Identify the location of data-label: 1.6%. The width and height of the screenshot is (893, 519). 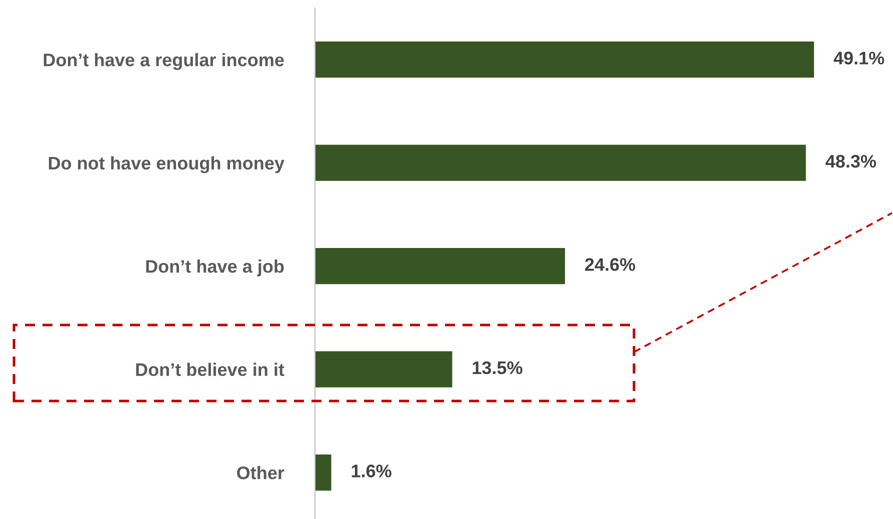
(372, 471).